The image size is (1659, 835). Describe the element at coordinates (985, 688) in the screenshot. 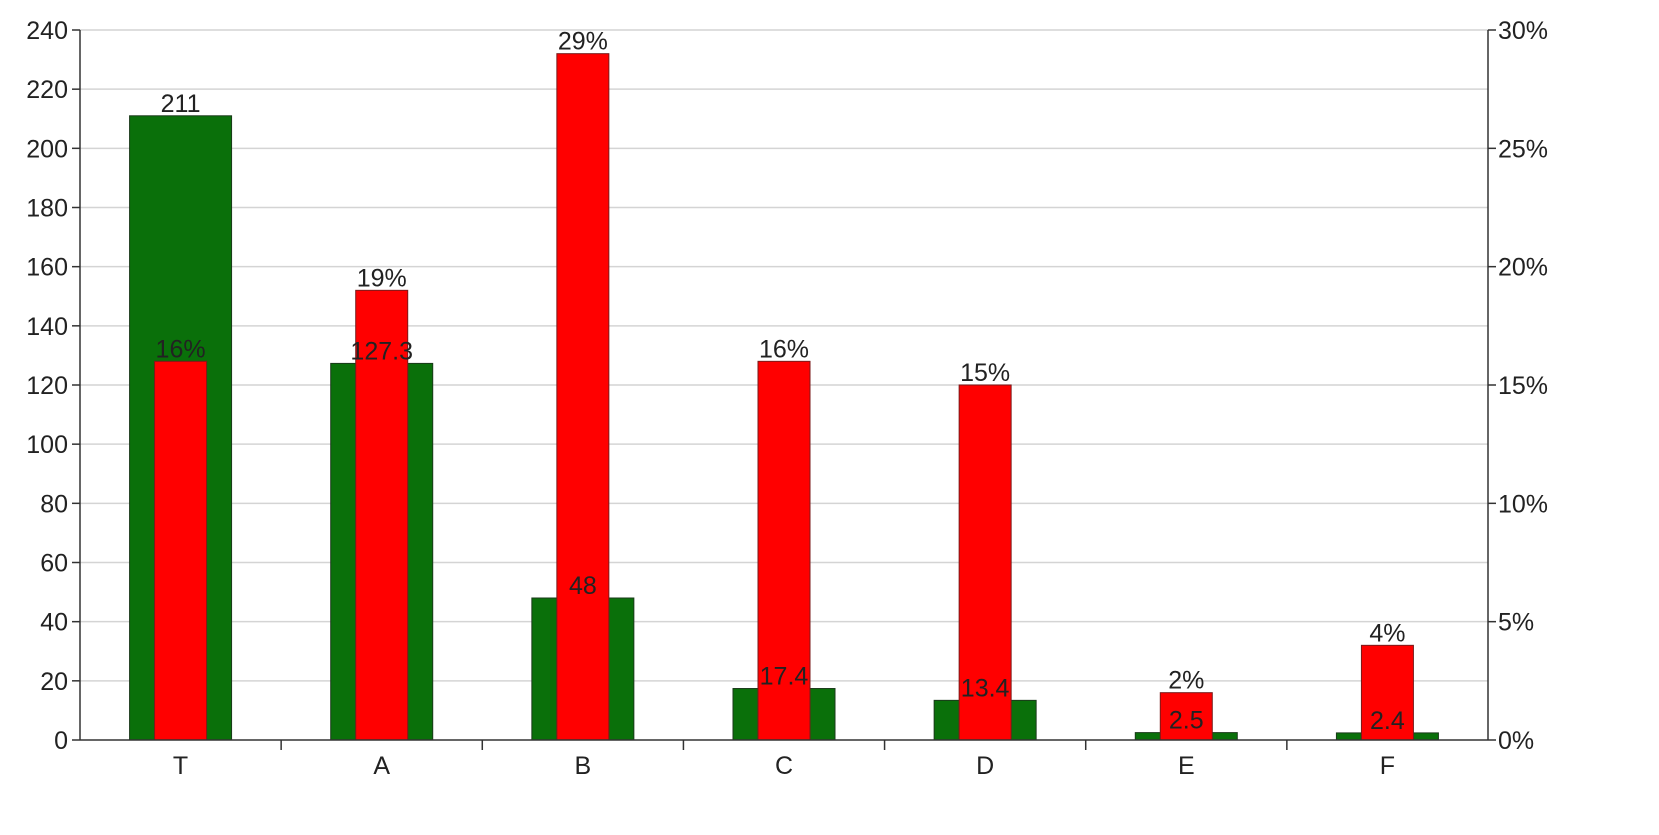

I see `green-bar-value-label: 13.4` at that location.